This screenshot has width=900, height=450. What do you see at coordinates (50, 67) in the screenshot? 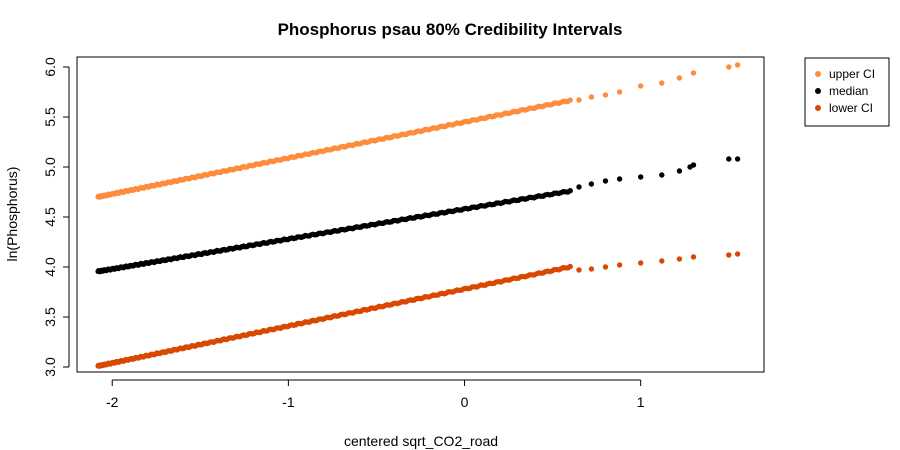
I see `y-tick-label: 6.0` at bounding box center [50, 67].